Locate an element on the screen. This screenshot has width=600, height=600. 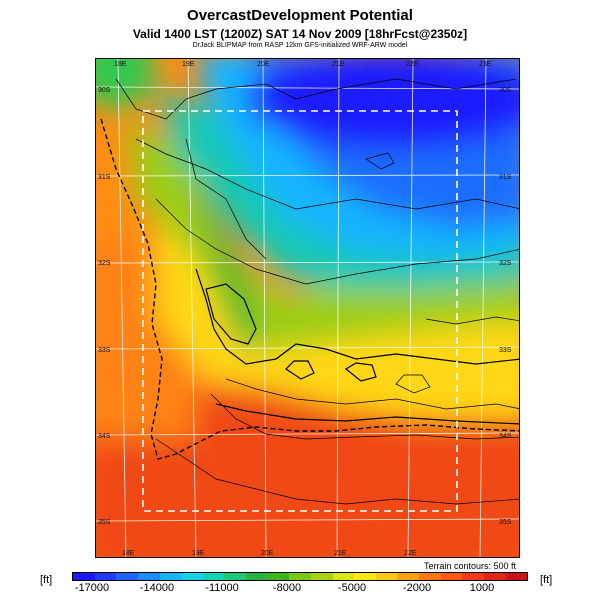
field-green-upland is located at coordinates (198, 249).